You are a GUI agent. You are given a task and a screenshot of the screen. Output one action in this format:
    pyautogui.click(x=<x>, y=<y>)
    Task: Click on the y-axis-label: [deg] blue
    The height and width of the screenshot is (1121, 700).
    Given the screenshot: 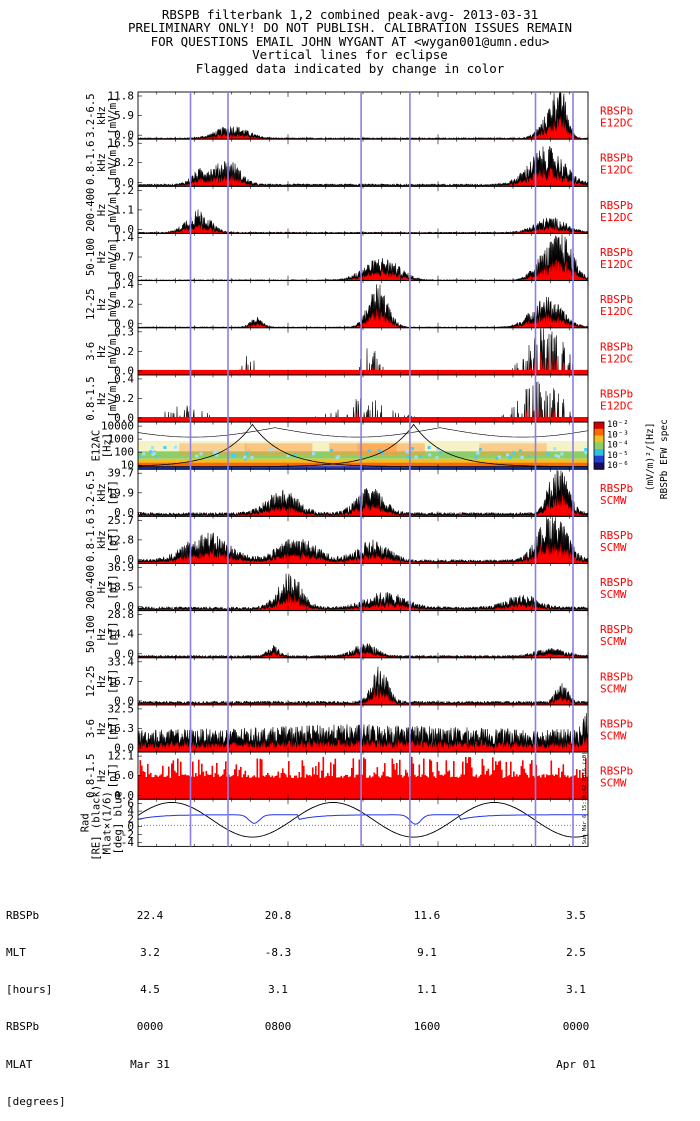 What is the action you would take?
    pyautogui.click(x=119, y=822)
    